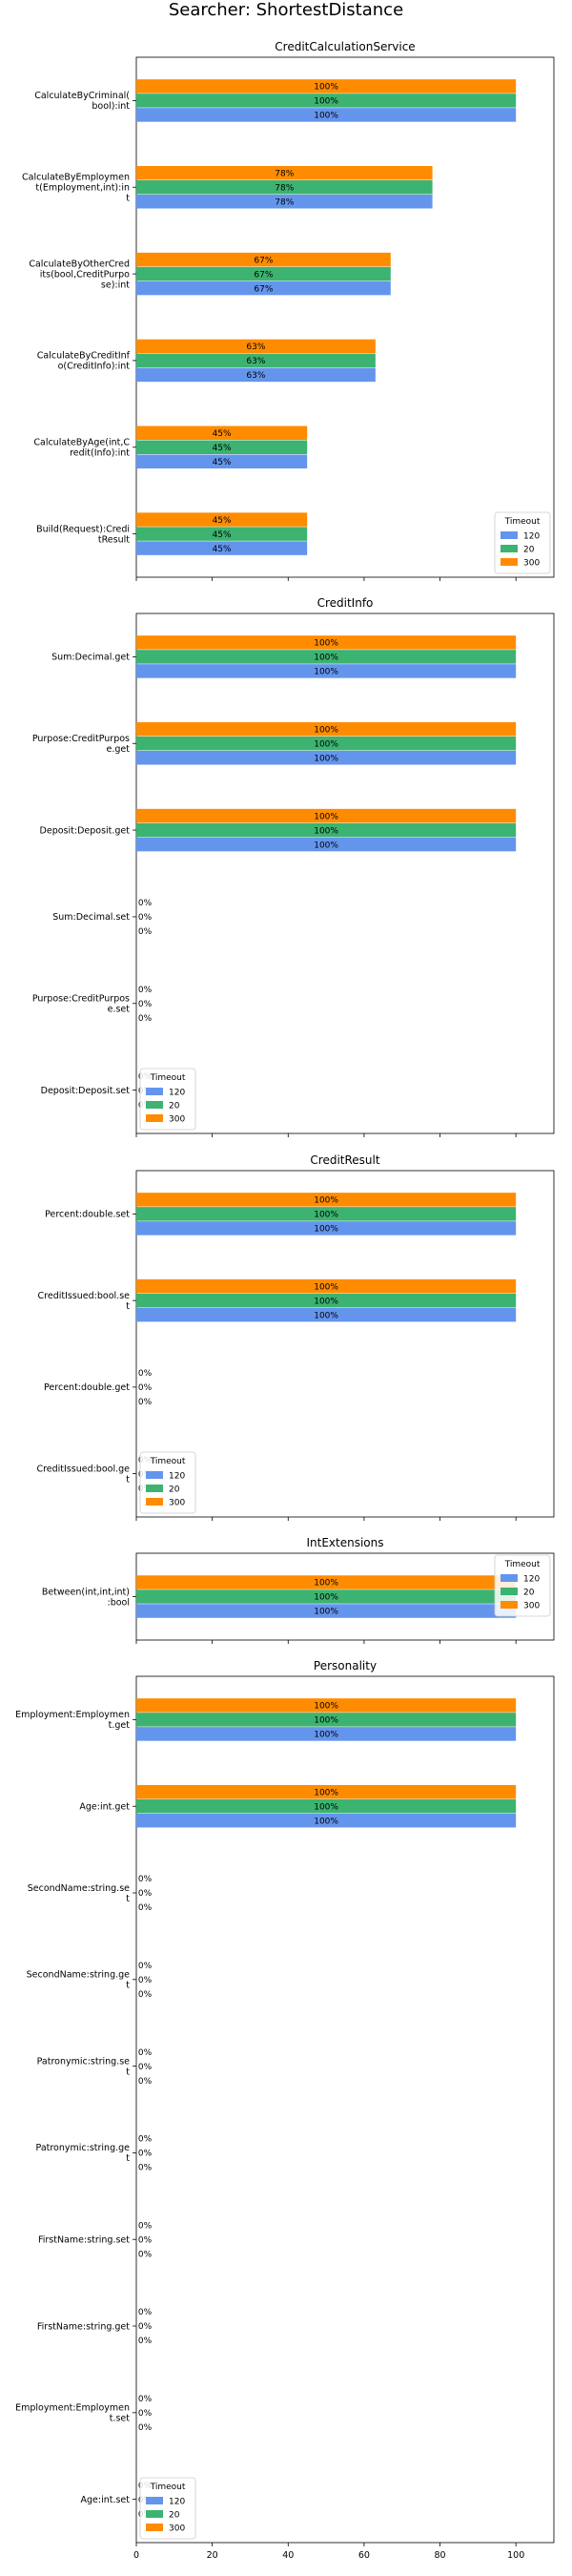  What do you see at coordinates (345, 46) in the screenshot?
I see `panel-title: CreditCalculationService` at bounding box center [345, 46].